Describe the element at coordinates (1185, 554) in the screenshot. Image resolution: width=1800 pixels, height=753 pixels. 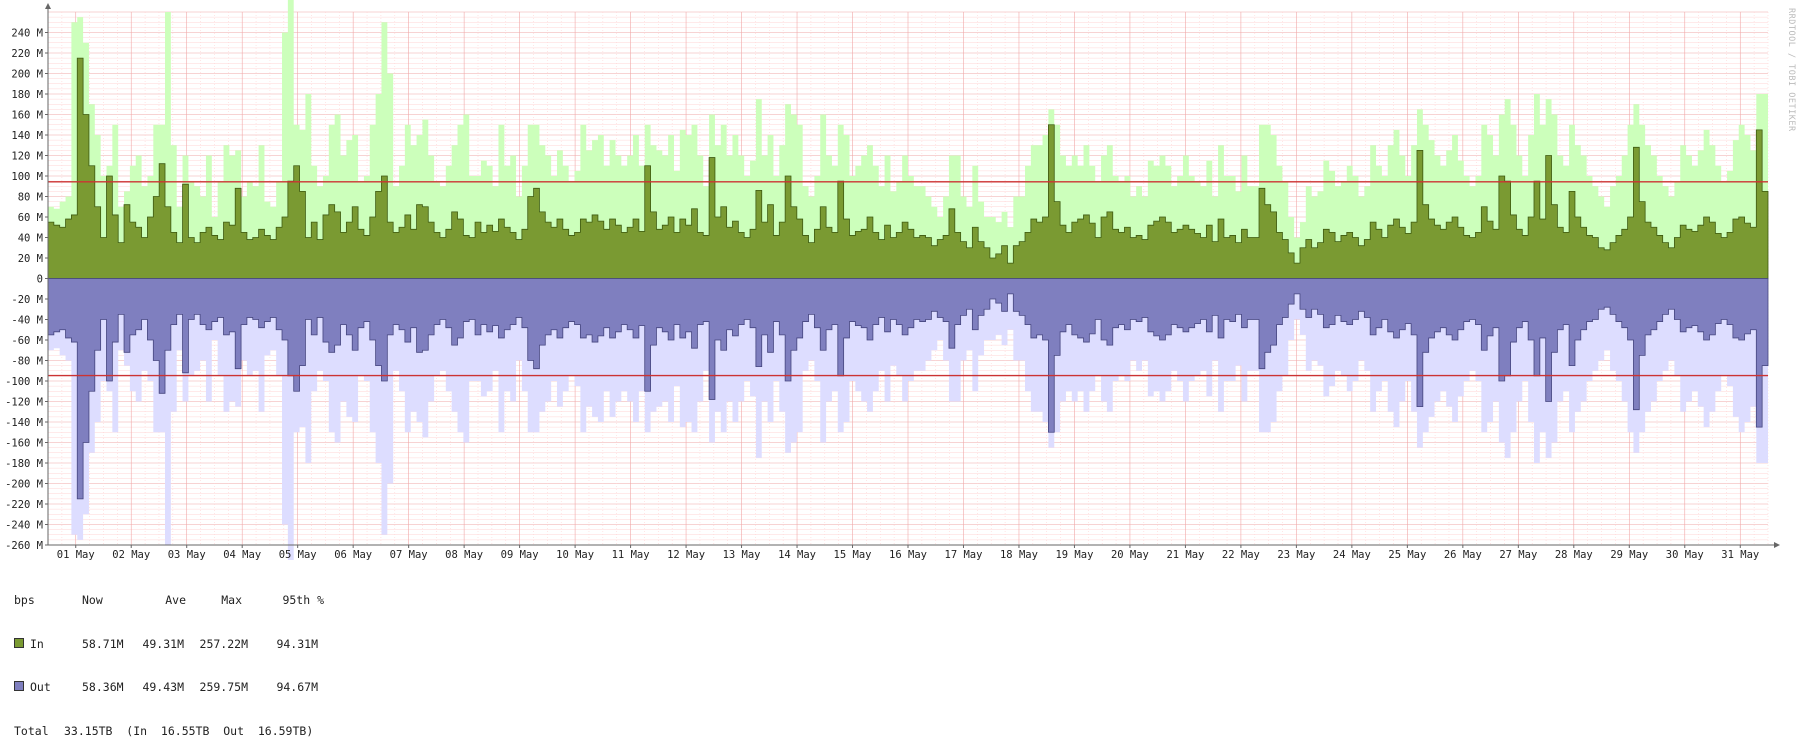
I see `x-tick-label: 21 May` at that location.